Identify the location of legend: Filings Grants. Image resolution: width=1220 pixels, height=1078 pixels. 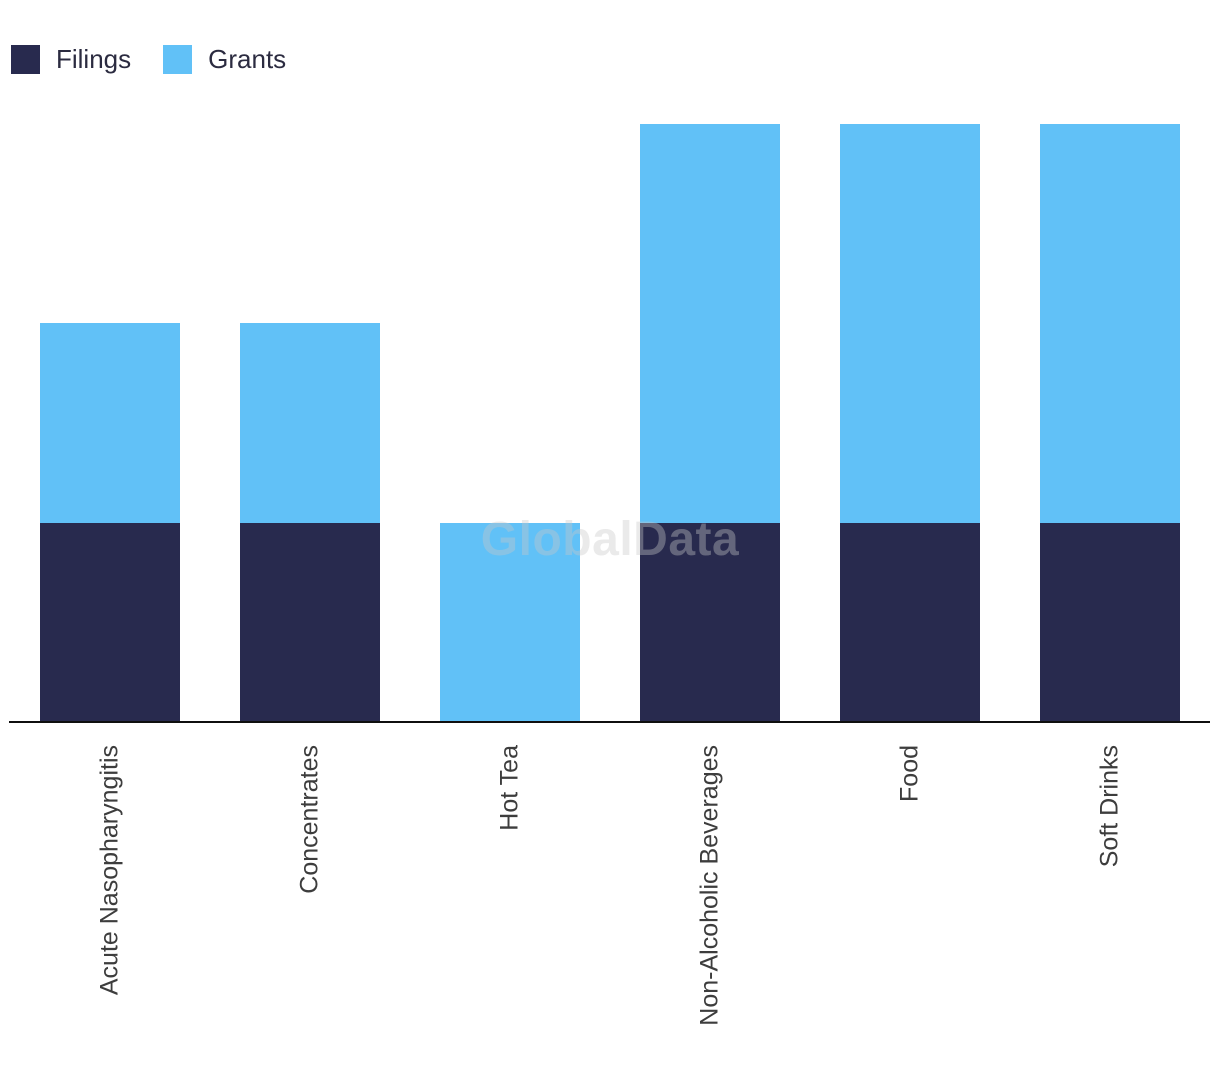
(148, 59).